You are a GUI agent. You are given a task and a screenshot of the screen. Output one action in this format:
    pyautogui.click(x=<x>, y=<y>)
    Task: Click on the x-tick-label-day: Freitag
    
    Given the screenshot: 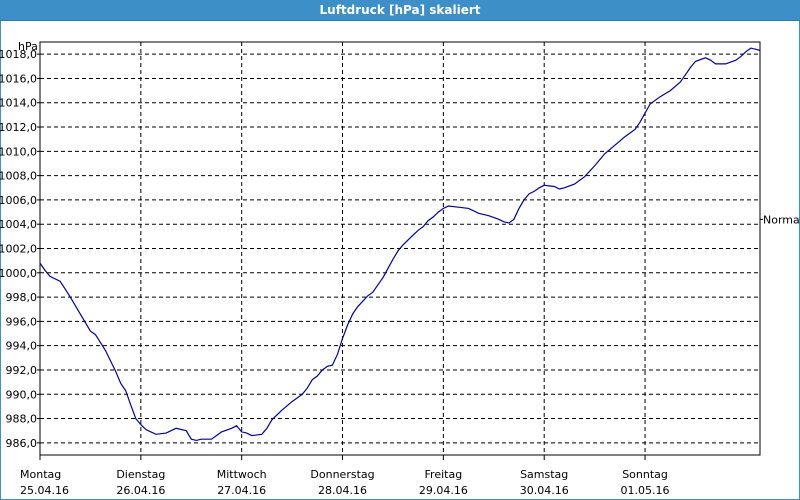 What is the action you would take?
    pyautogui.click(x=444, y=474)
    